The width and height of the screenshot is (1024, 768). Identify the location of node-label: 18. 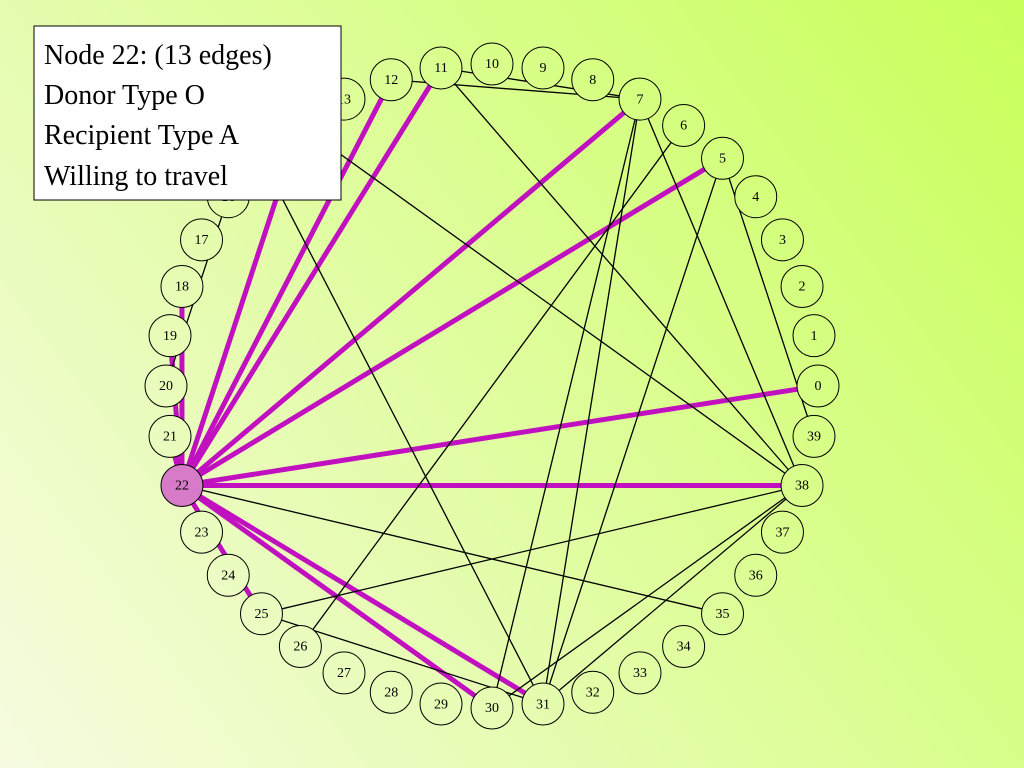
(182, 287).